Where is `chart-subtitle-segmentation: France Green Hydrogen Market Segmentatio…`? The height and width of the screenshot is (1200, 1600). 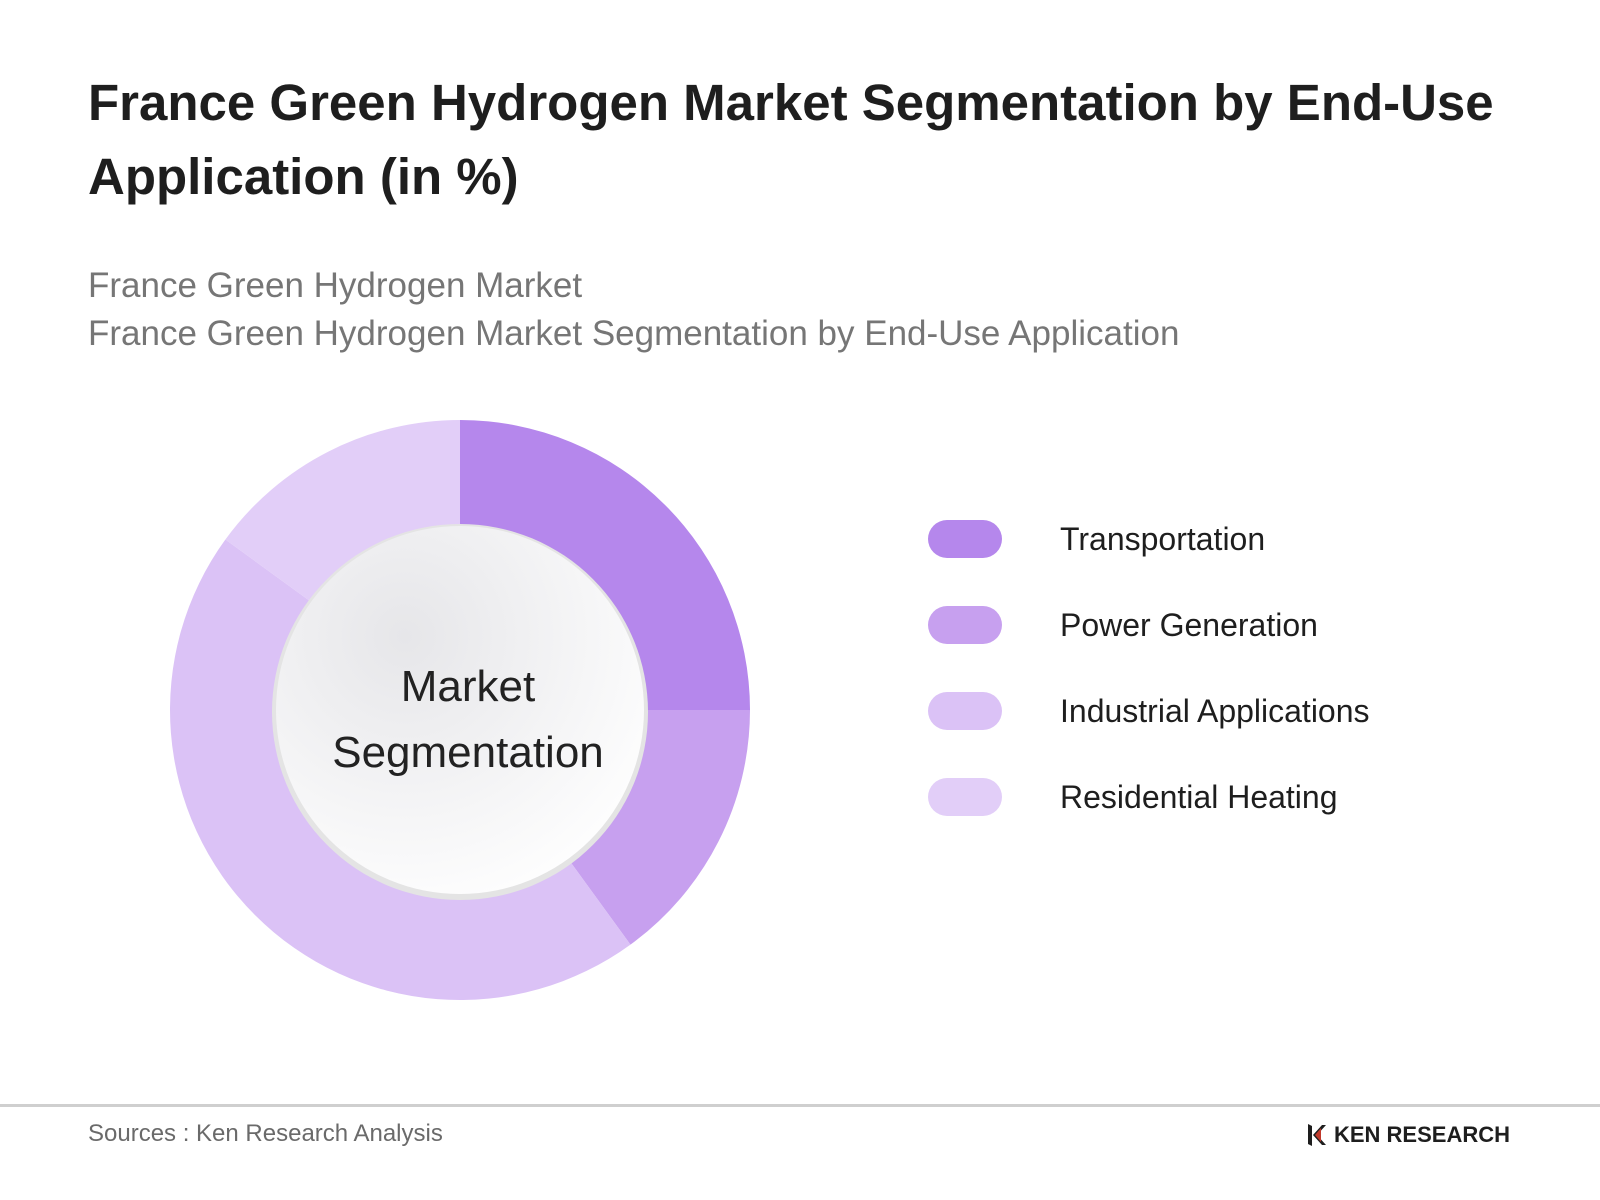 chart-subtitle-segmentation: France Green Hydrogen Market Segmentatio… is located at coordinates (634, 333).